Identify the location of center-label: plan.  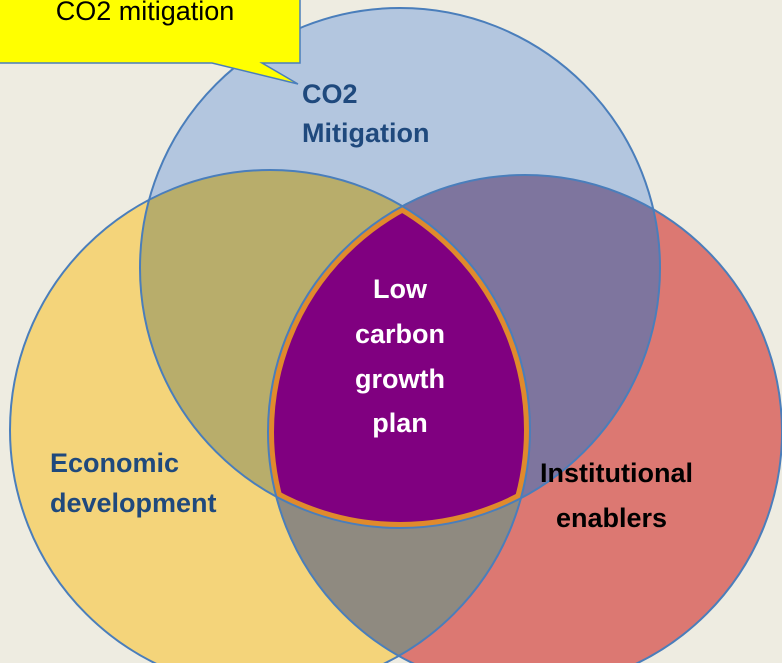
(400, 423).